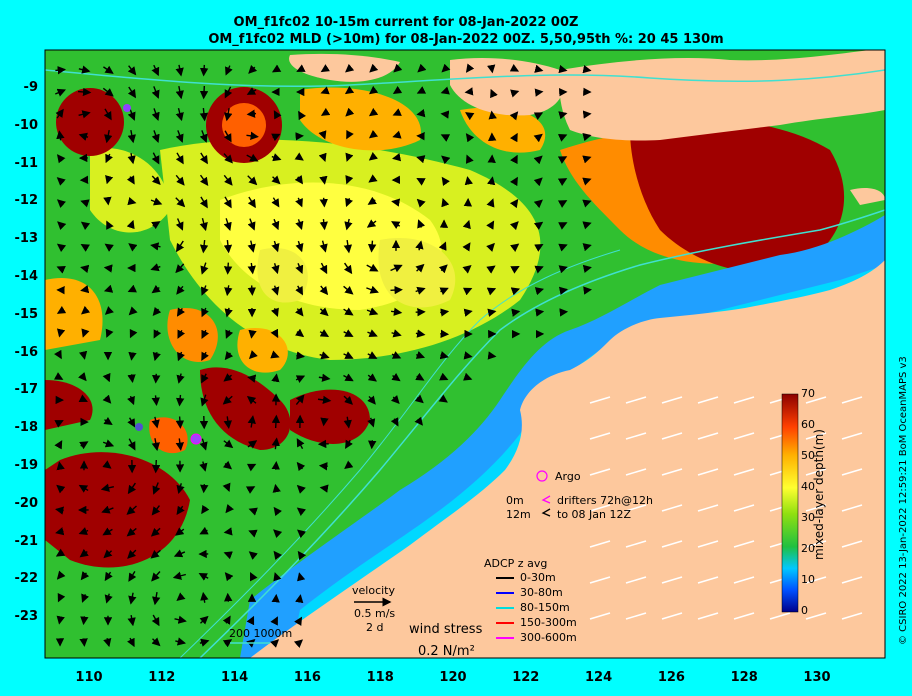 The height and width of the screenshot is (696, 912). What do you see at coordinates (817, 677) in the screenshot?
I see `x-tick-label: 130` at bounding box center [817, 677].